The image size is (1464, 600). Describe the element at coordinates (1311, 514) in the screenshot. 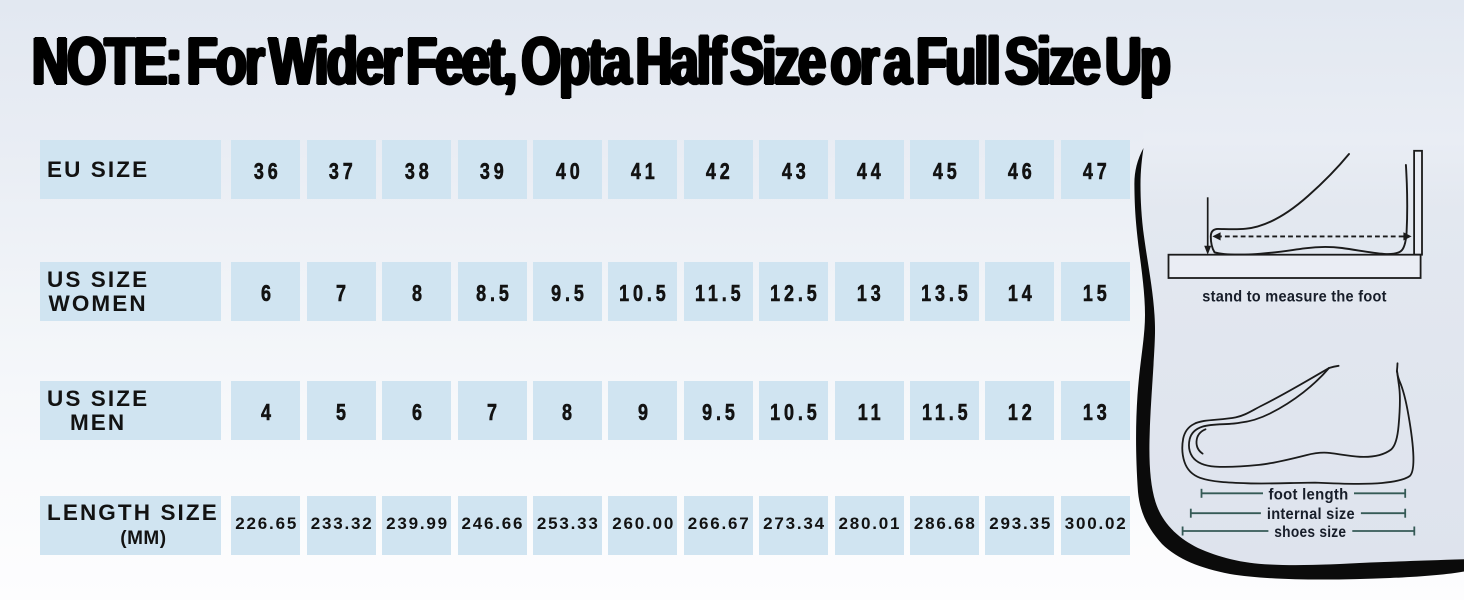

I see `svg-text: internal size` at that location.